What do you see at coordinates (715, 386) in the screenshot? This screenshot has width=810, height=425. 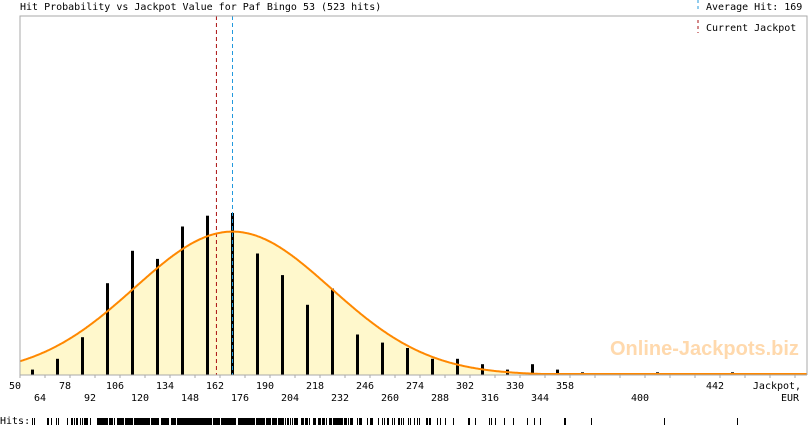 I see `tick-label-442: 442` at bounding box center [715, 386].